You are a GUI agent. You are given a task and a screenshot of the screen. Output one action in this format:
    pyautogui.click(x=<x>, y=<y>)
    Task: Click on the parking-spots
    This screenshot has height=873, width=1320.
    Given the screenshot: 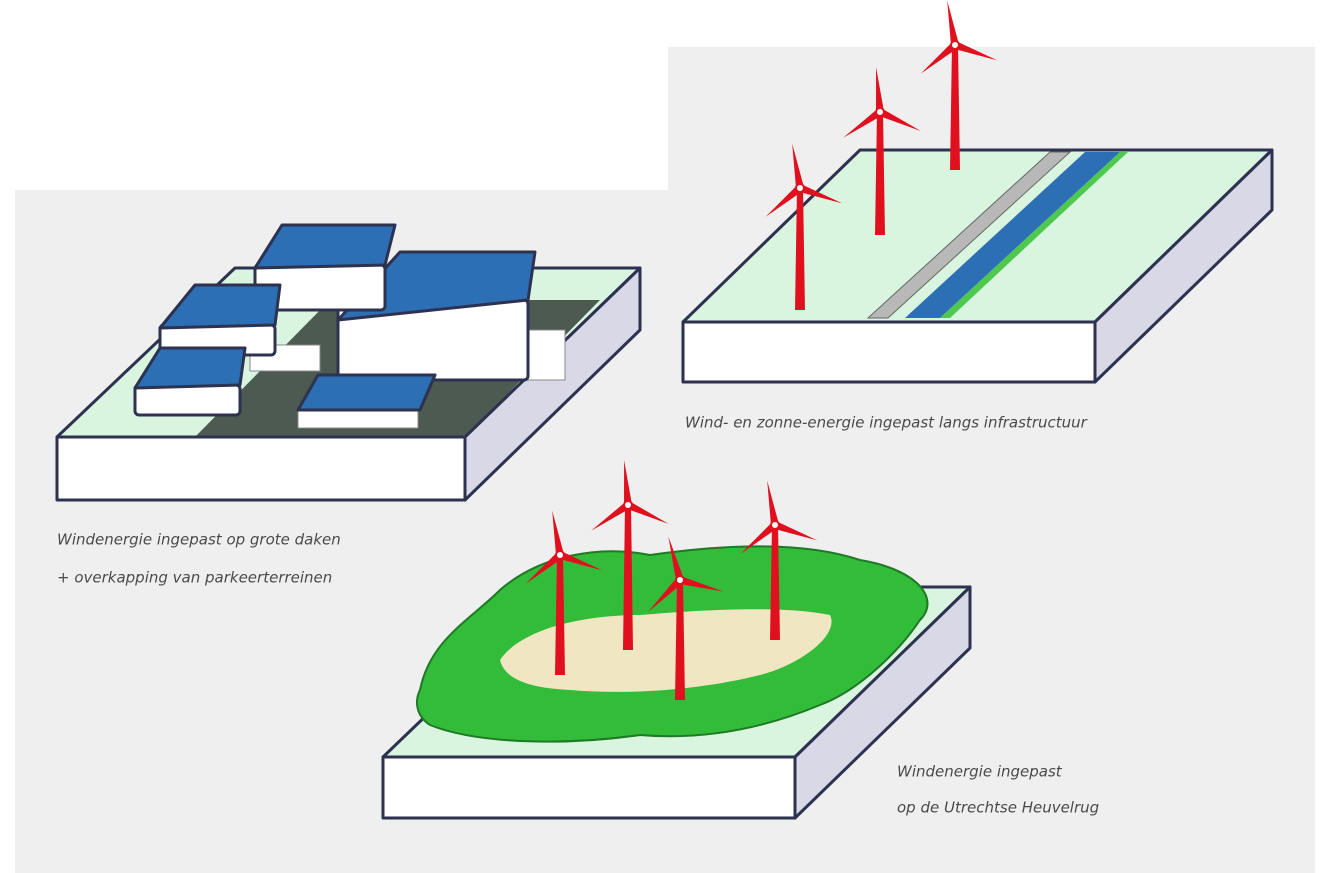 What is the action you would take?
    pyautogui.click(x=358, y=419)
    